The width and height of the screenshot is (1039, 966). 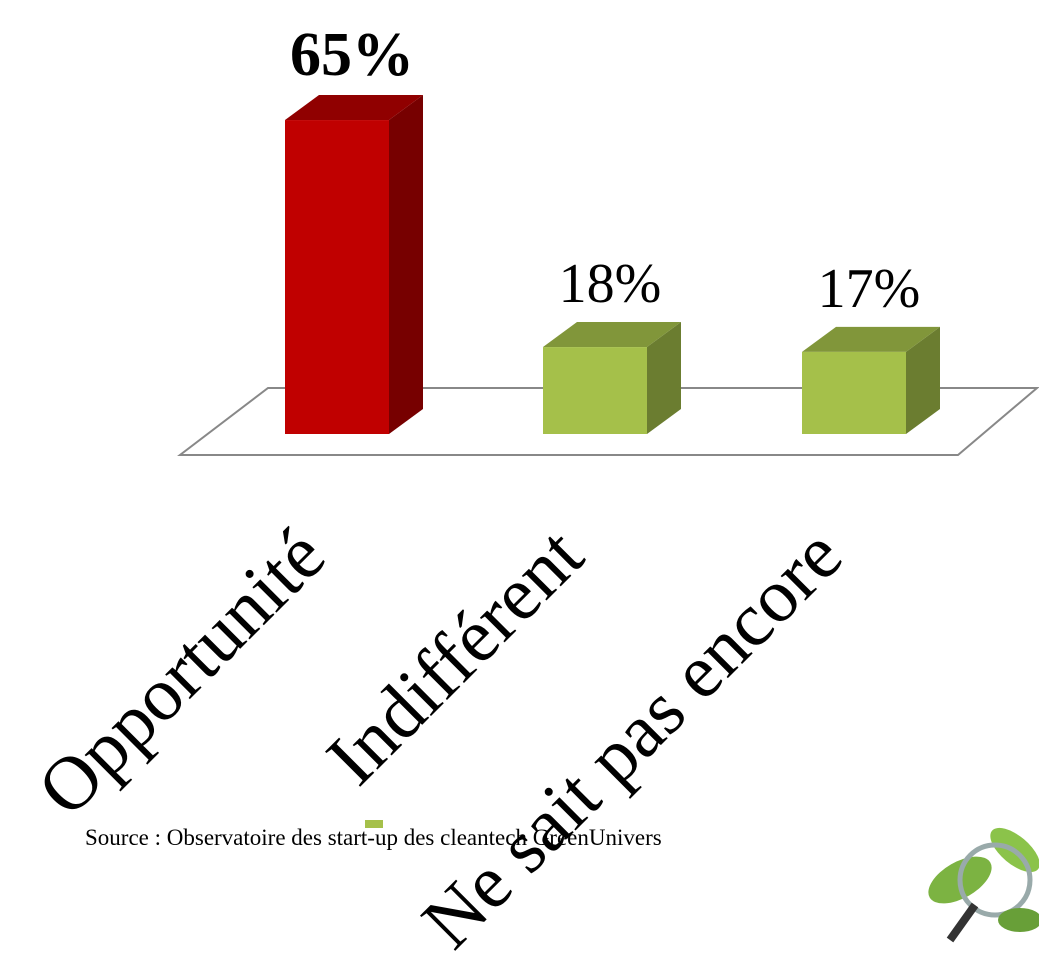 I want to click on value-label: 65%, so click(x=352, y=55).